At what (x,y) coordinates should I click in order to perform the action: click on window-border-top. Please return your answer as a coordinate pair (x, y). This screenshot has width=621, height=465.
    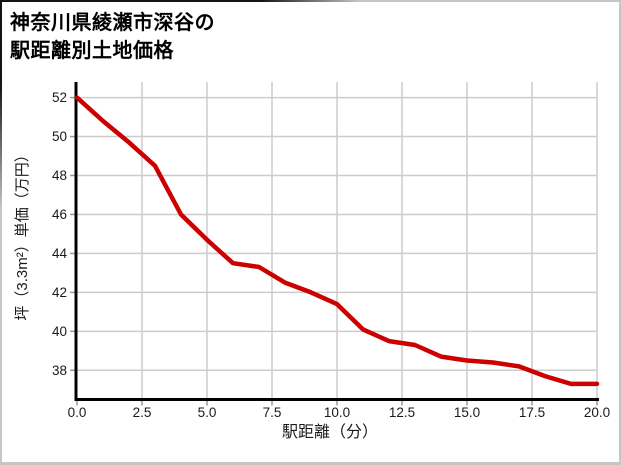
    Looking at the image, I should click on (310, 1).